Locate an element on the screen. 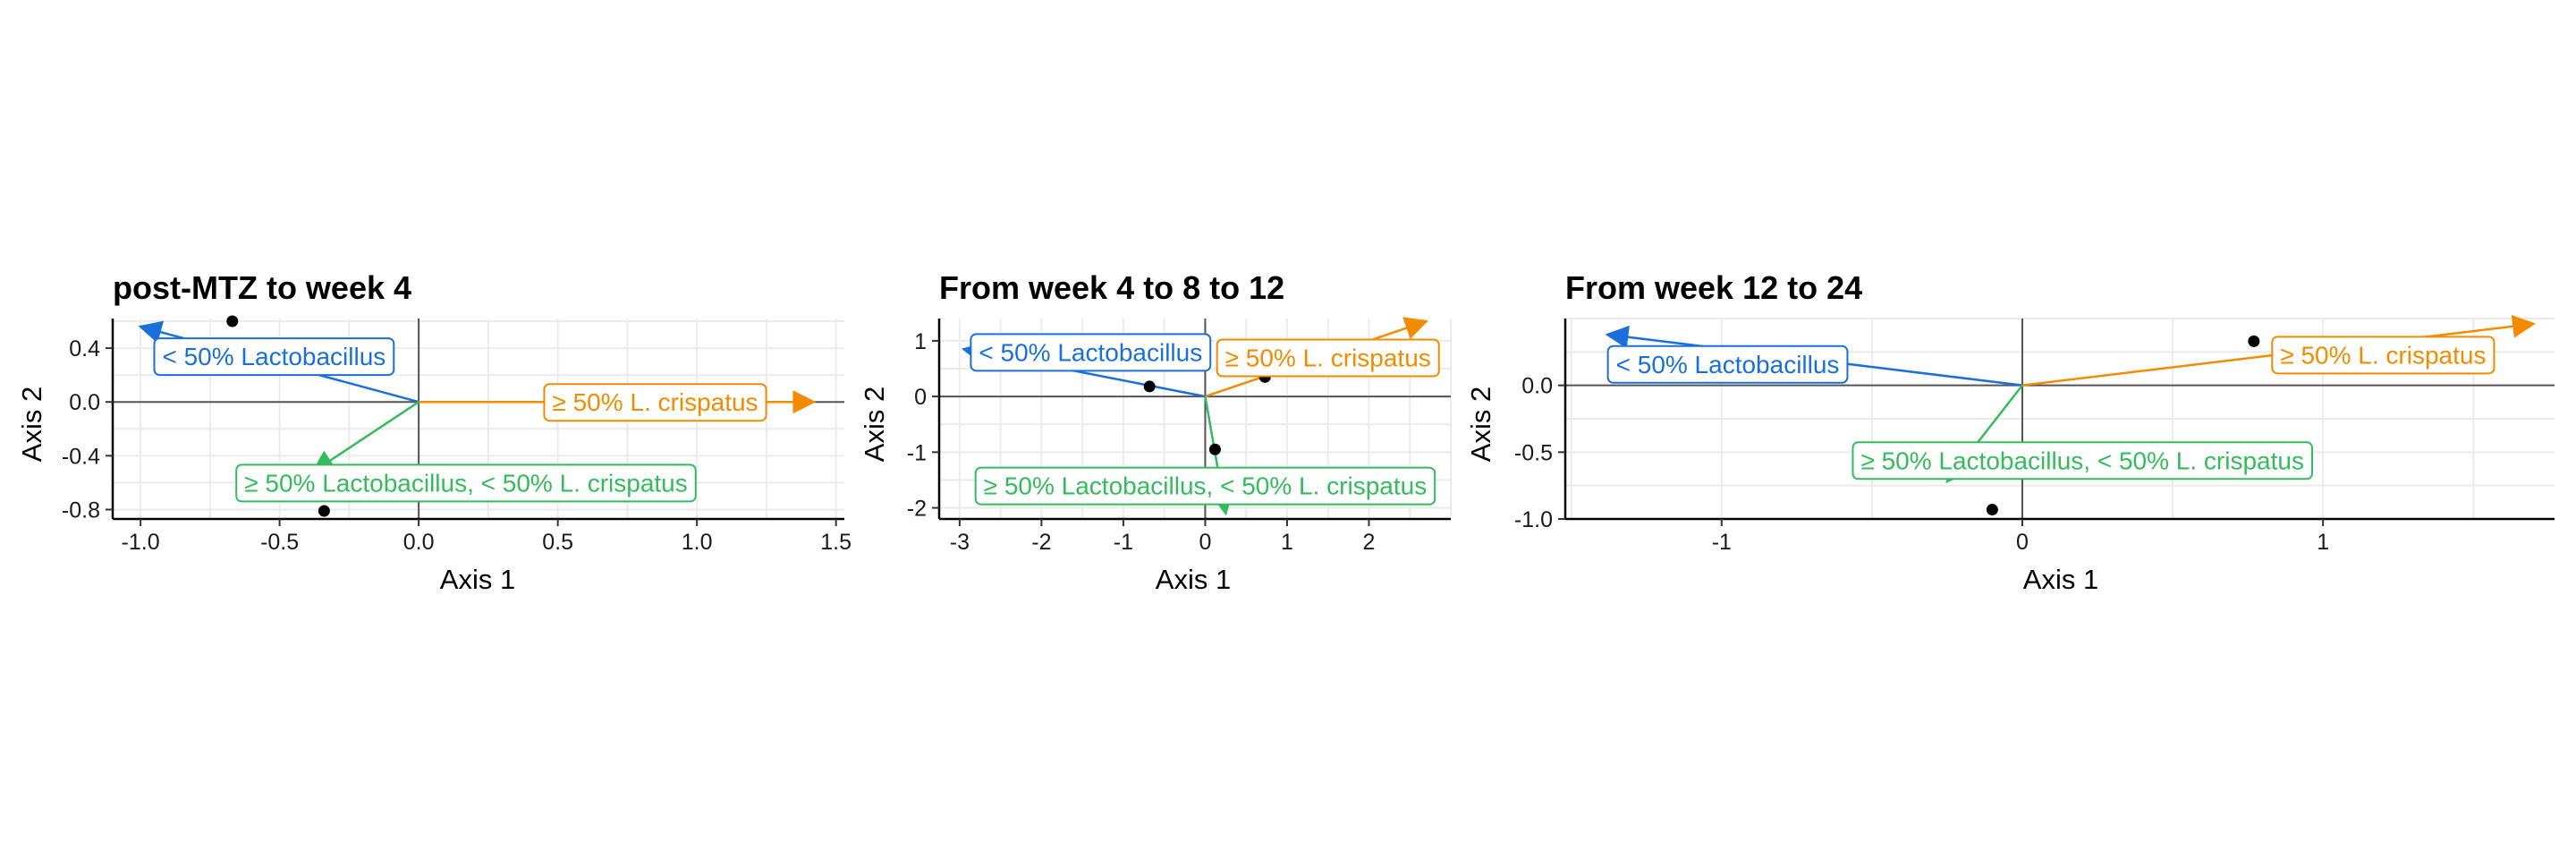 The image size is (2576, 859). x-tick-label: -2 is located at coordinates (1041, 542).